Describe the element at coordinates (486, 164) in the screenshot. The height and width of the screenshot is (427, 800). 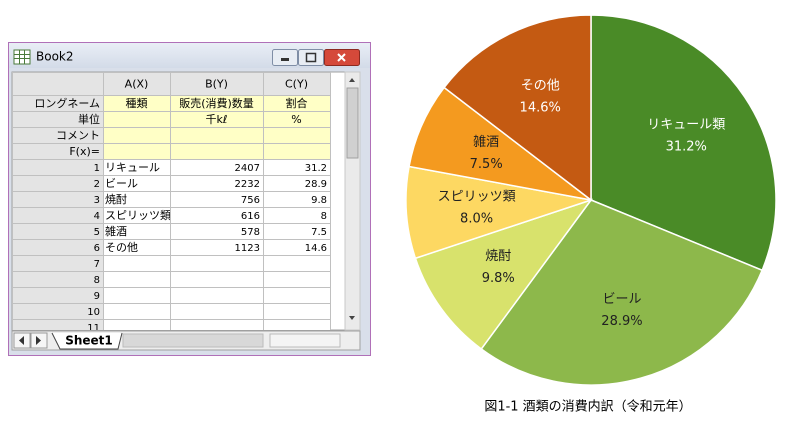
I see `slice-value-label: 7.5%` at that location.